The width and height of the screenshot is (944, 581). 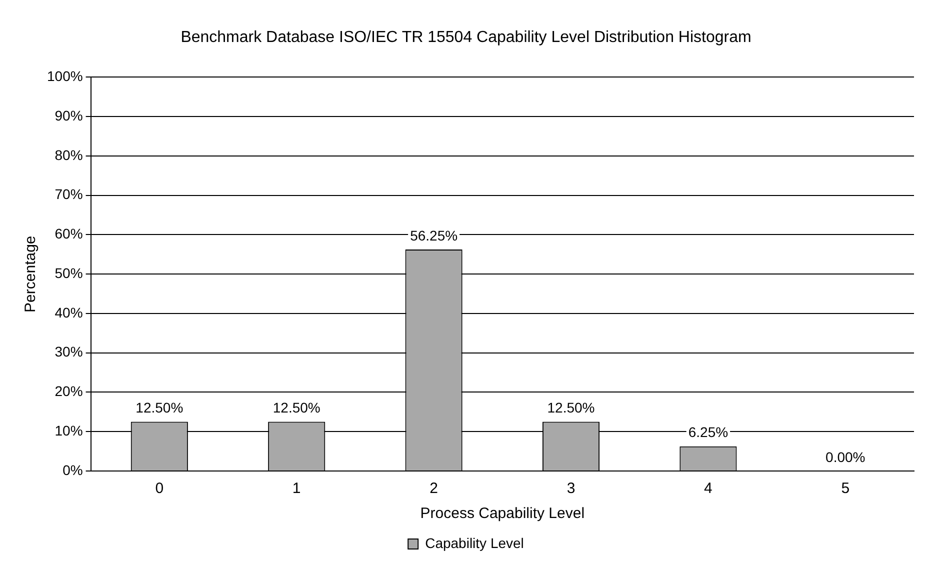 I want to click on x-tick-label: 4, so click(x=708, y=489).